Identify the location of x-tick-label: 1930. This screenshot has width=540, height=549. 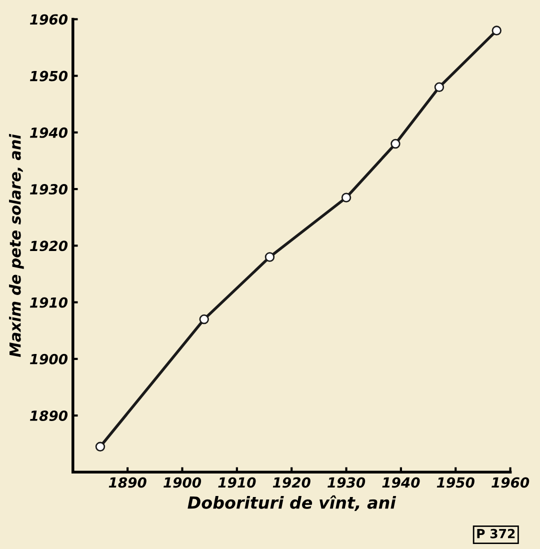
(347, 482).